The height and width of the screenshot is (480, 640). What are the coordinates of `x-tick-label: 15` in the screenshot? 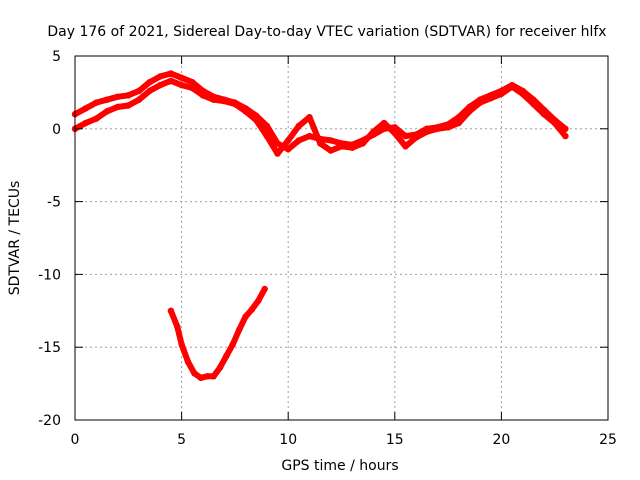 It's located at (395, 440).